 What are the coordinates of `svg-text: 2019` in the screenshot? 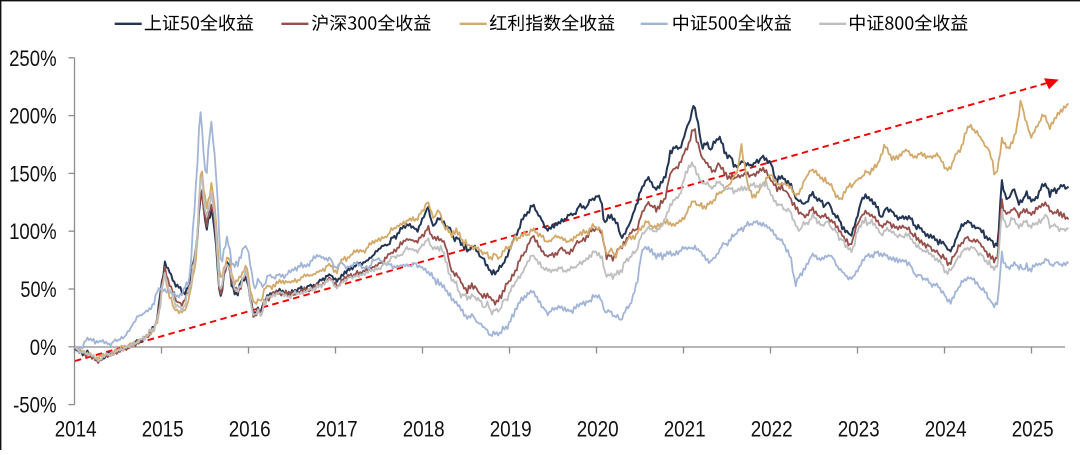 It's located at (511, 429).